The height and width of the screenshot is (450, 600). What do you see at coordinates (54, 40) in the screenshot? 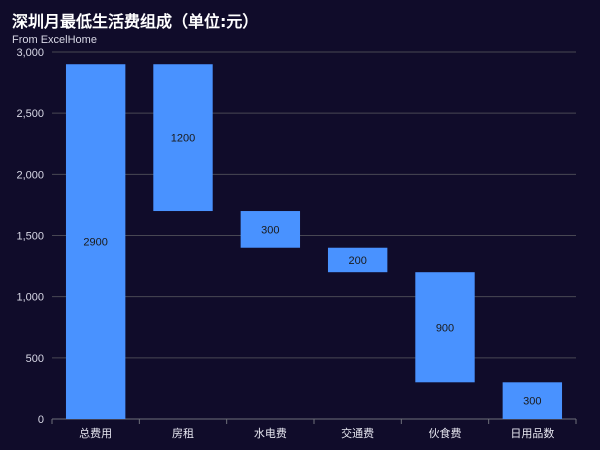
I see `chart-subtitle: From ExcelHome` at bounding box center [54, 40].